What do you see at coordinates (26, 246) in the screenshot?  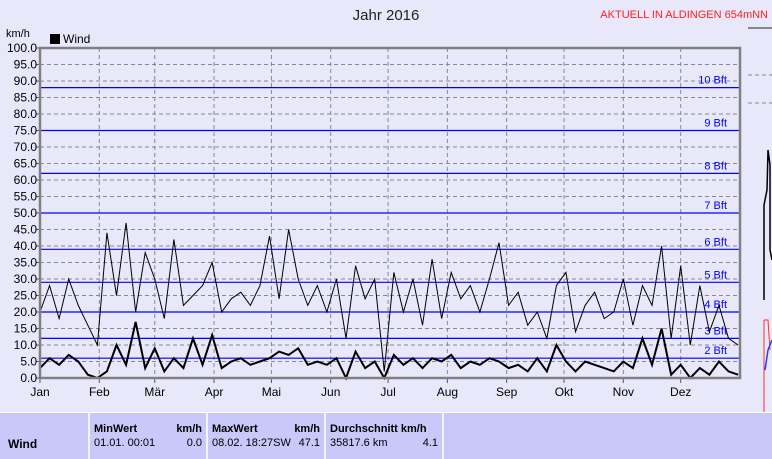 I see `y-tick-label: 40.0` at bounding box center [26, 246].